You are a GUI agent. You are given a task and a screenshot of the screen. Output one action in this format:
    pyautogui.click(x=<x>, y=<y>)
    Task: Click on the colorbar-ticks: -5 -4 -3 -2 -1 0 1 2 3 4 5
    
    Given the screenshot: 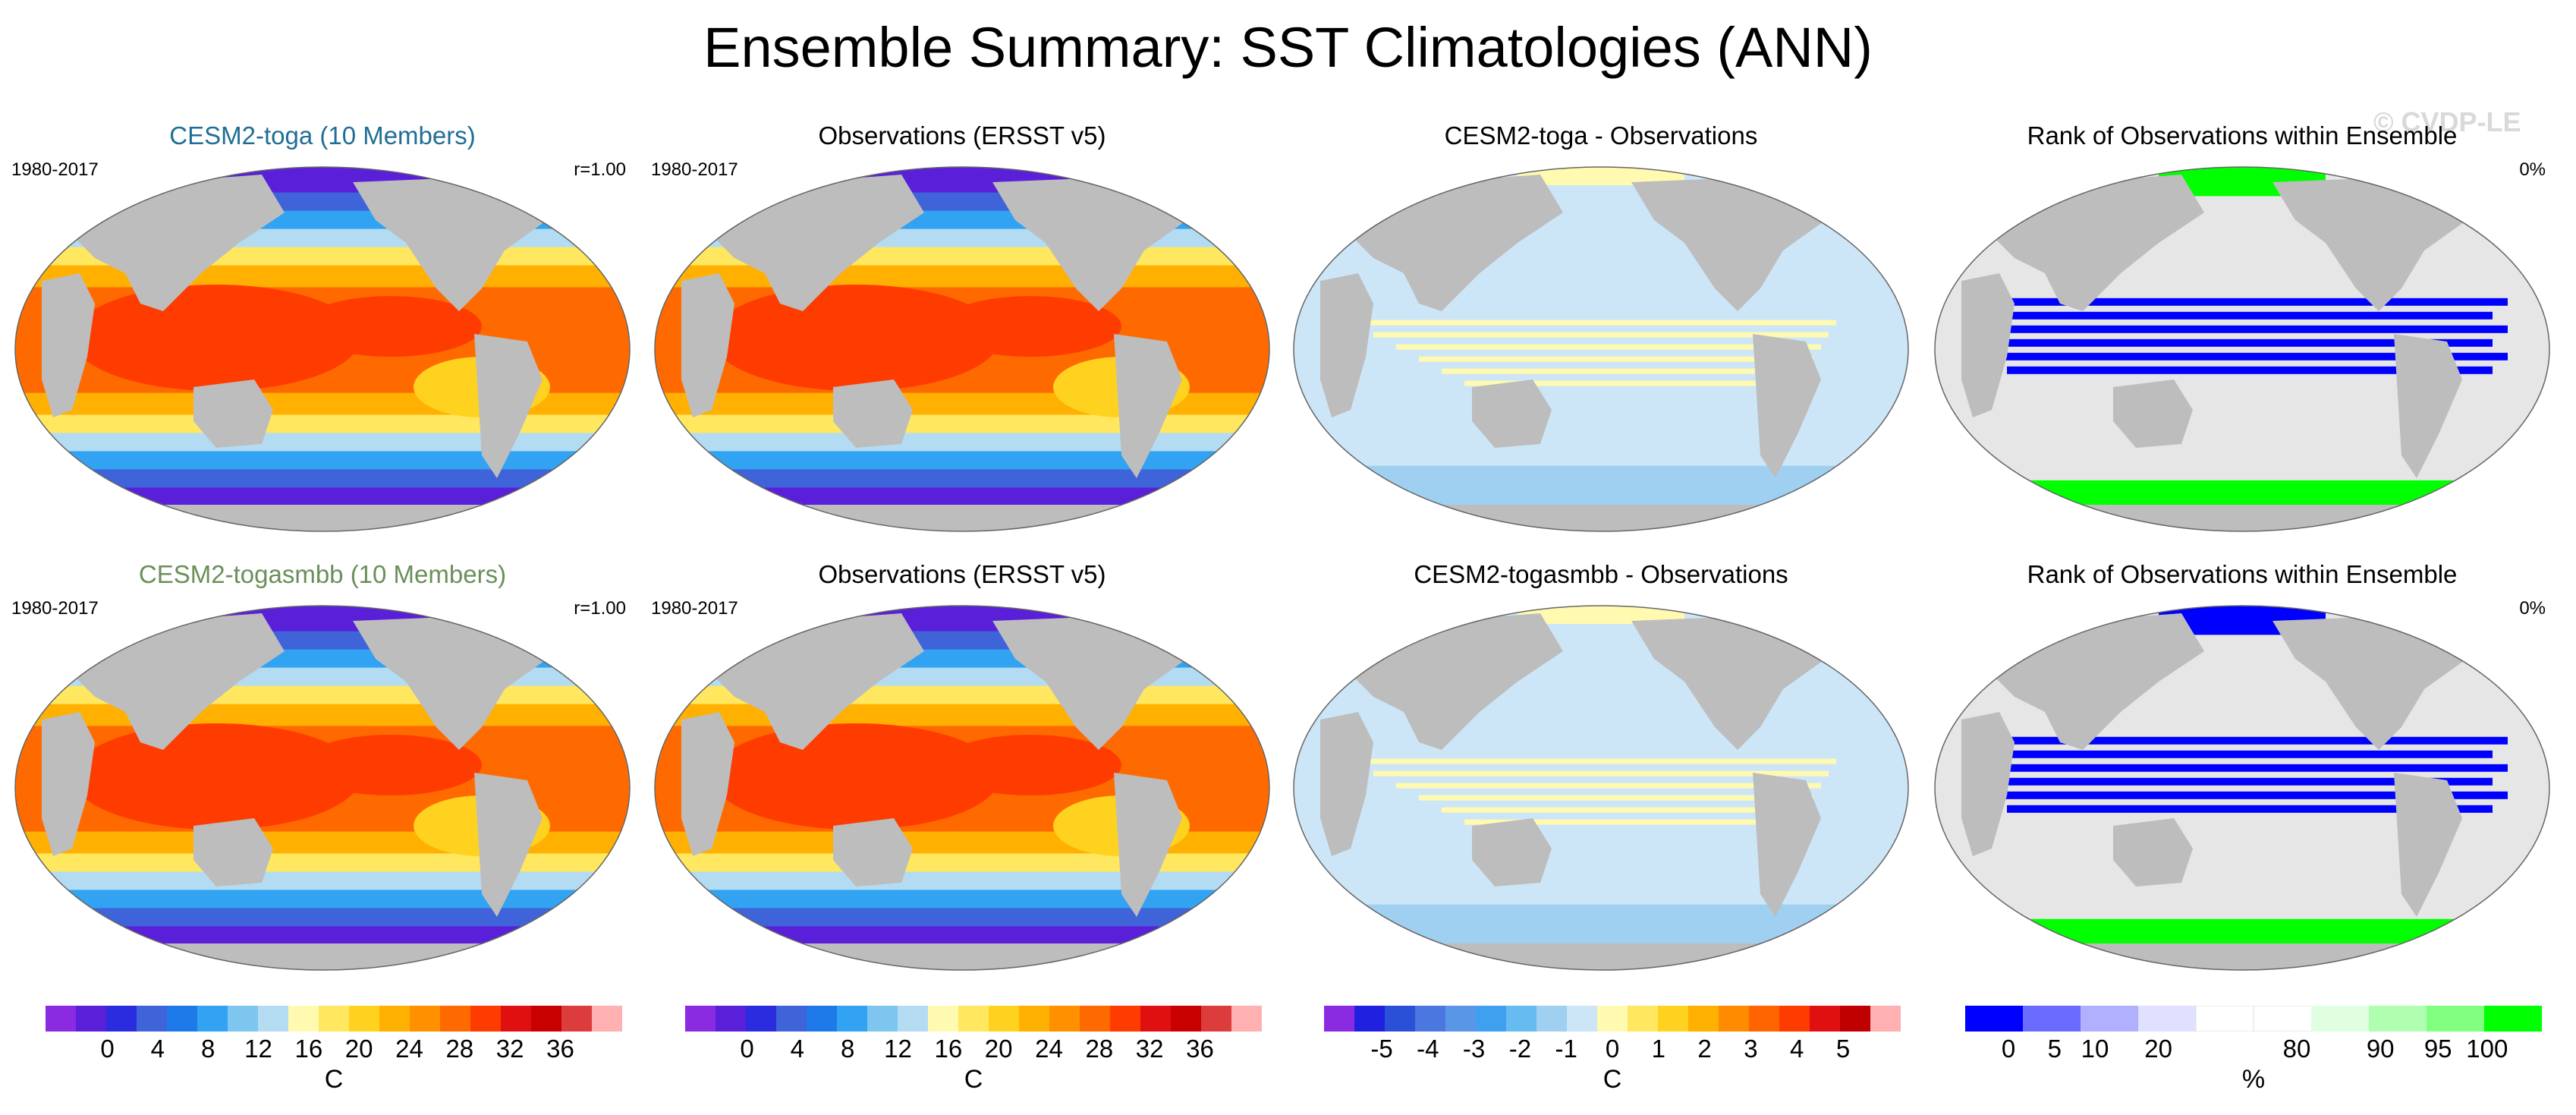 What is the action you would take?
    pyautogui.click(x=1612, y=1050)
    